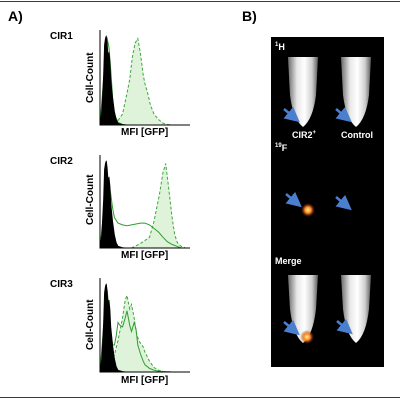 The height and width of the screenshot is (400, 400). I want to click on hist-xlabel-cir1: MFI [GFP], so click(145, 132).